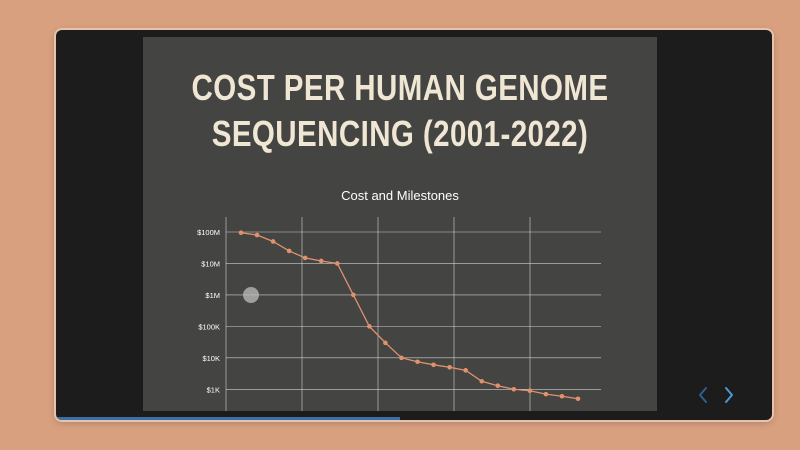  I want to click on slide-title-line-1: COST PER HUMAN GENOME, so click(400, 87).